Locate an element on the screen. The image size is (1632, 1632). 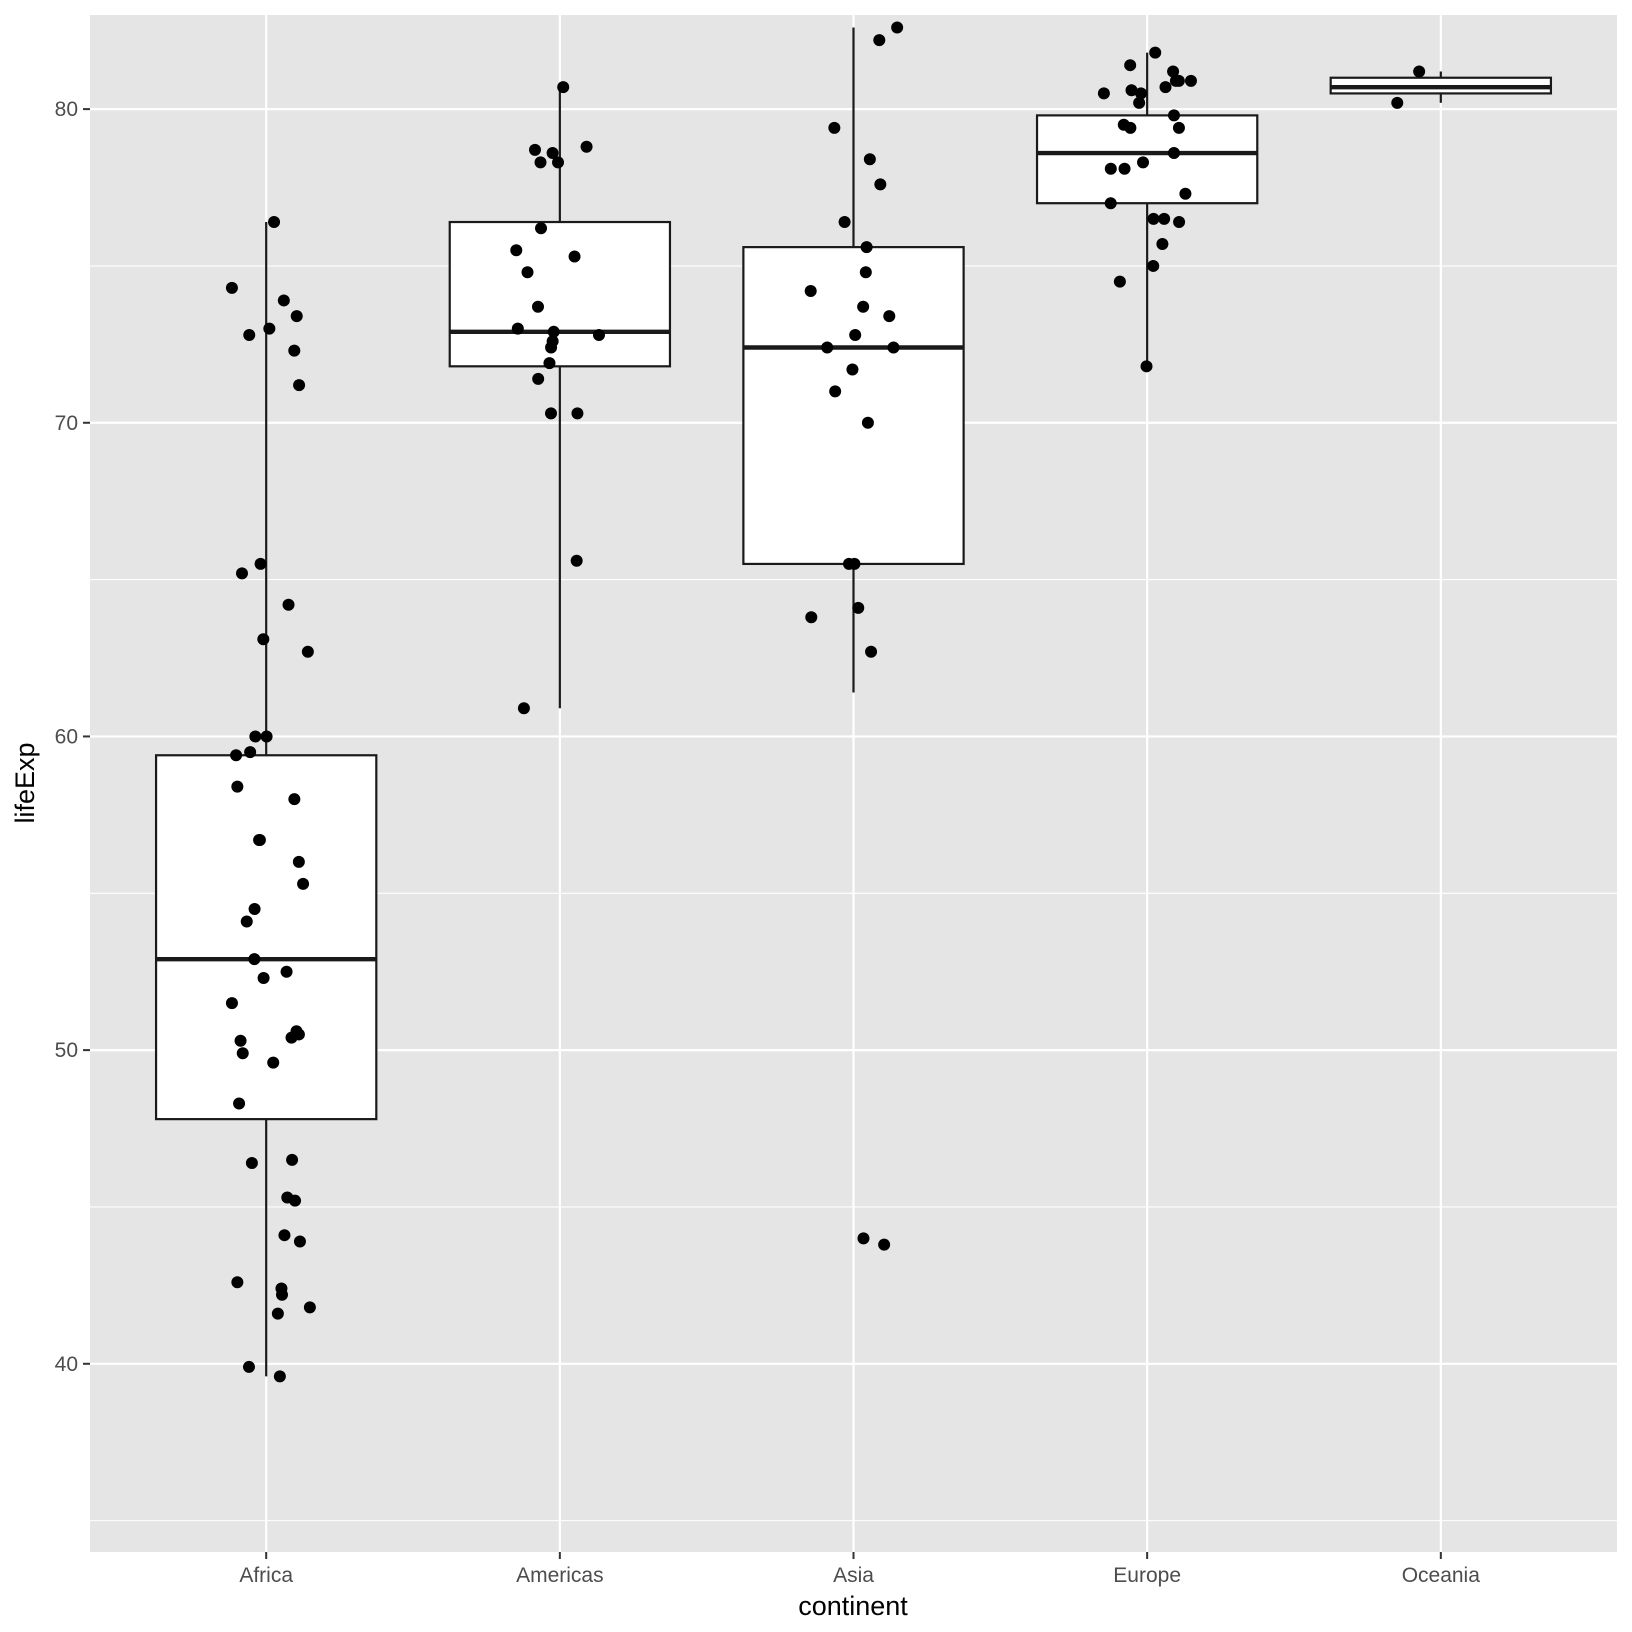
x-tick-label: Asia is located at coordinates (853, 1575).